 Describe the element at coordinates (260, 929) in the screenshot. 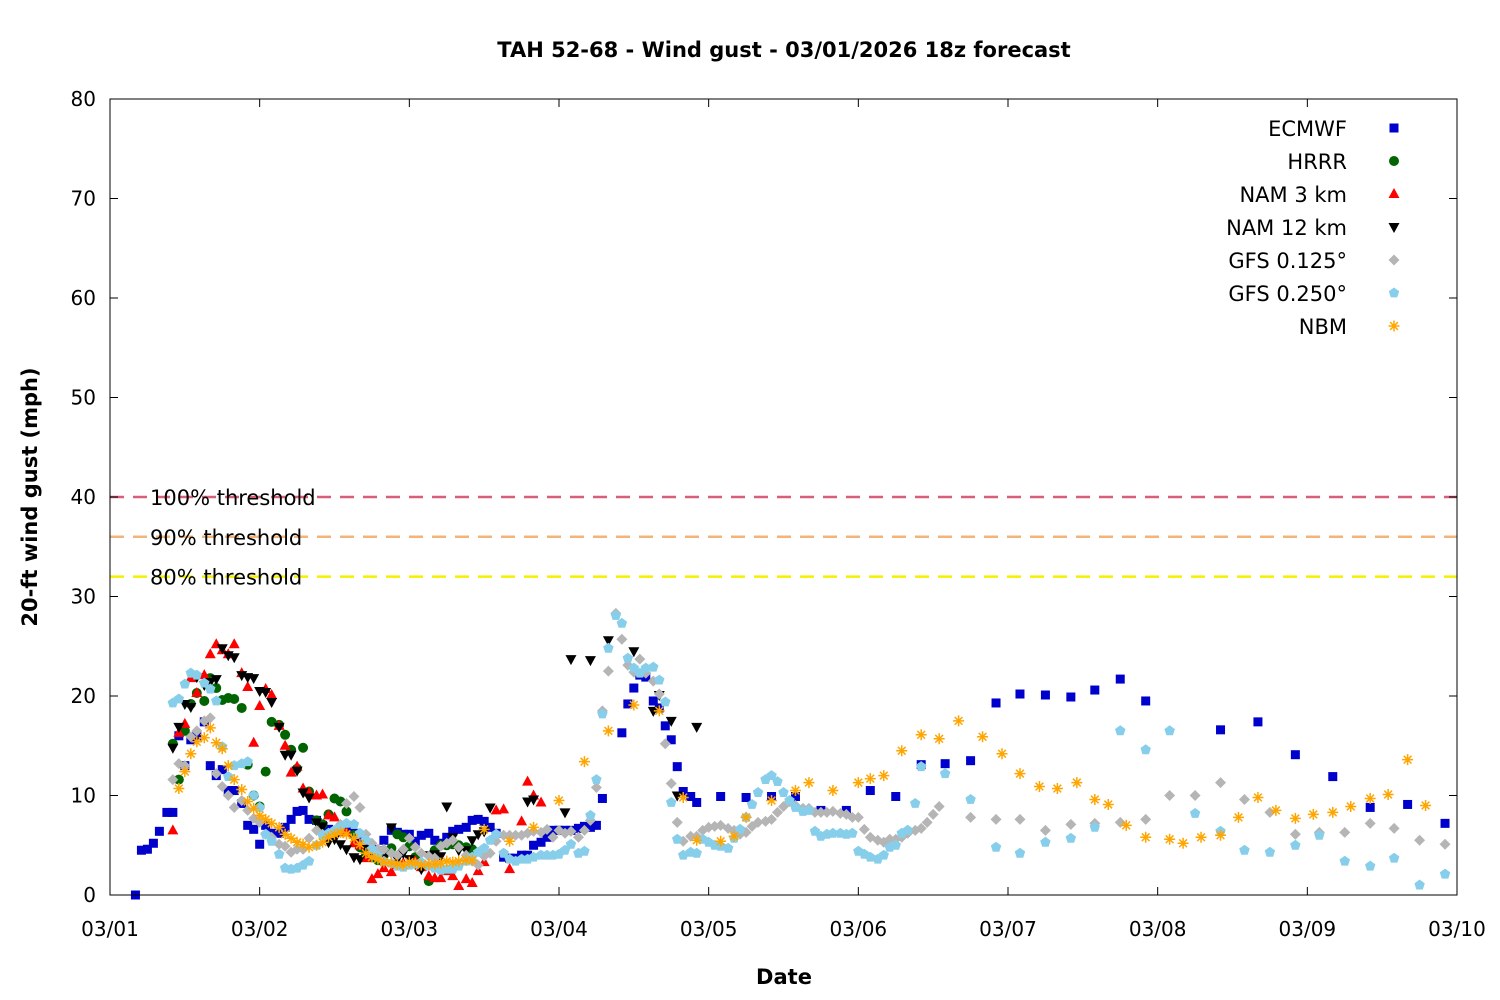

I see `x-tick-label: 03/02` at that location.